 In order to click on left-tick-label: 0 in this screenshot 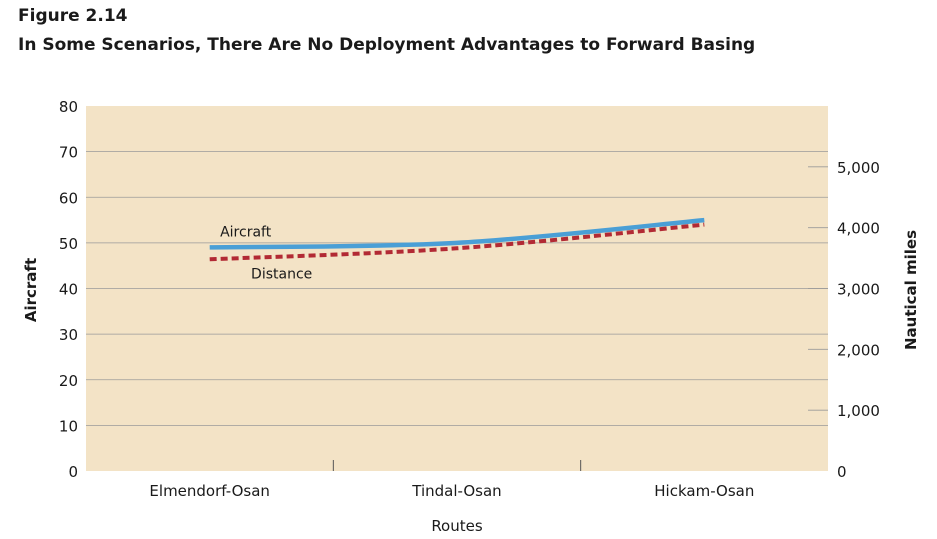, I will do `click(73, 472)`.